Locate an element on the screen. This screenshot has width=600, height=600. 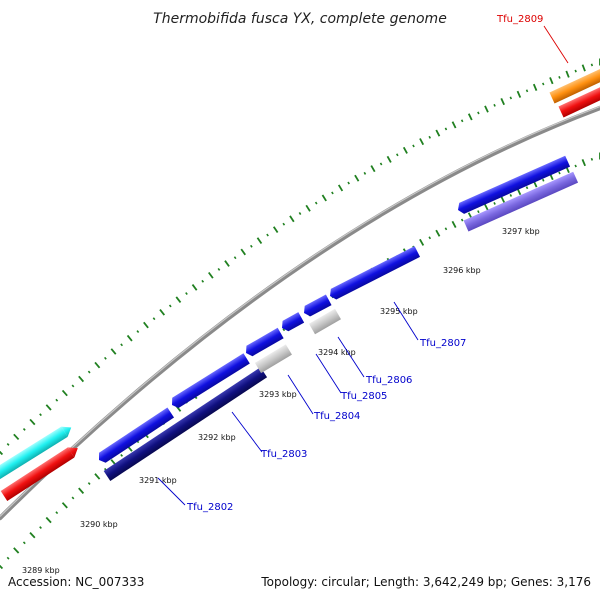
gene-block-2806-fwd is located at coordinates (316, 306).